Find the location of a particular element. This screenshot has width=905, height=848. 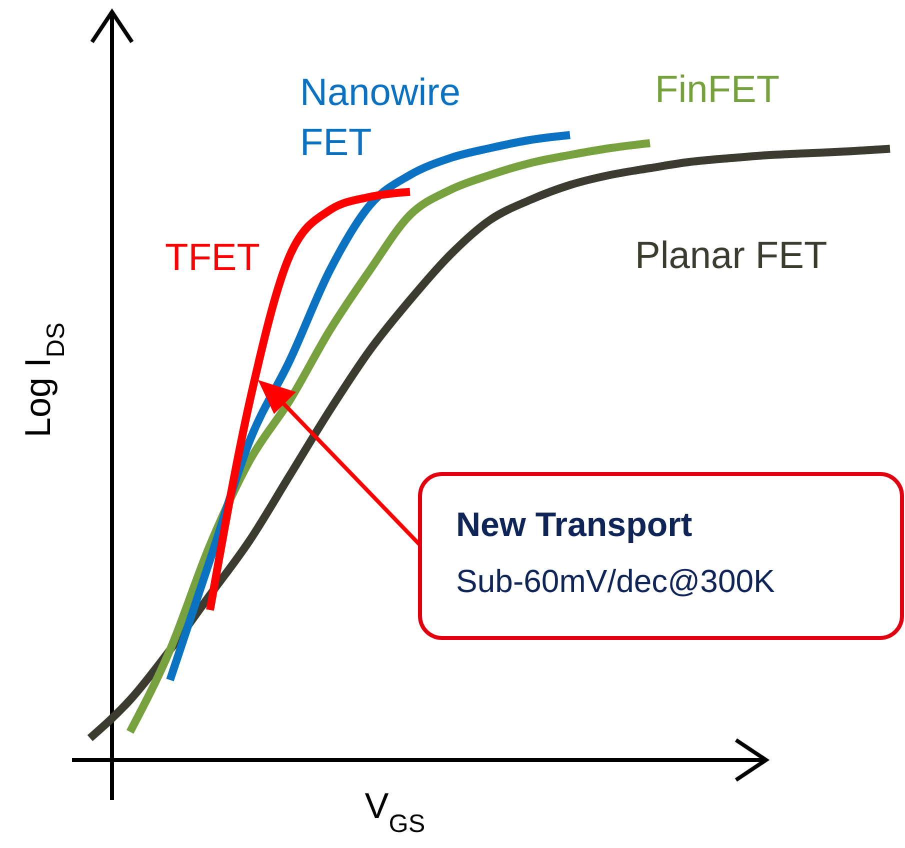

series-label: FinFET is located at coordinates (717, 90).